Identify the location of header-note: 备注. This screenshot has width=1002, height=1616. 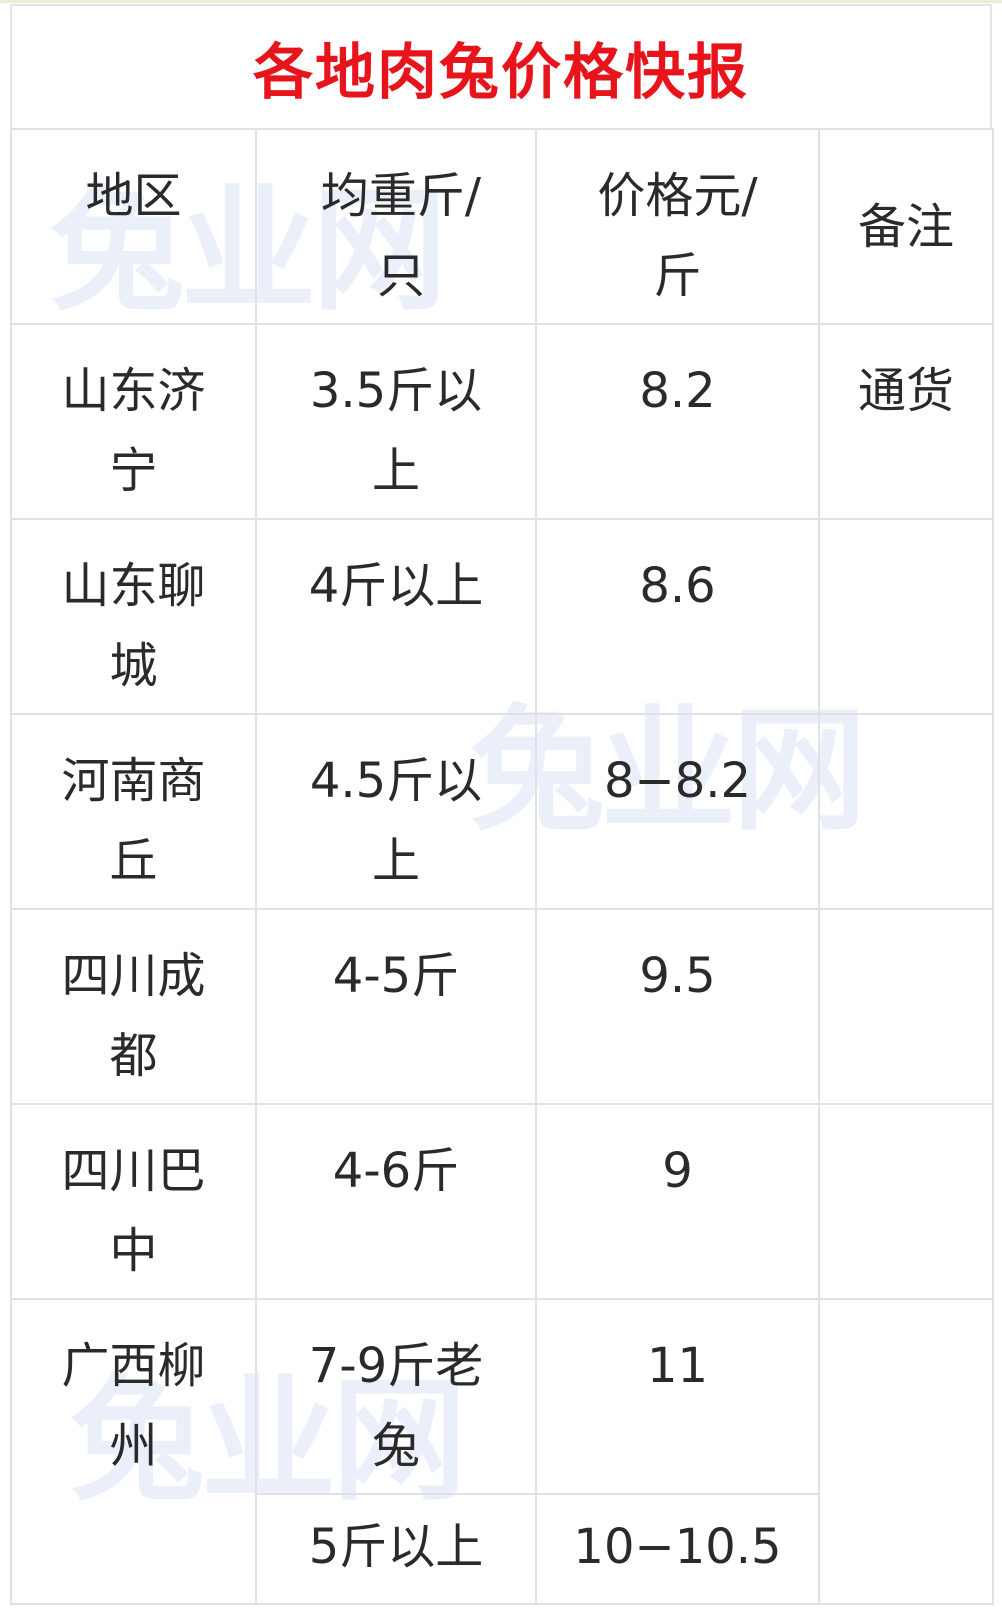
(906, 226).